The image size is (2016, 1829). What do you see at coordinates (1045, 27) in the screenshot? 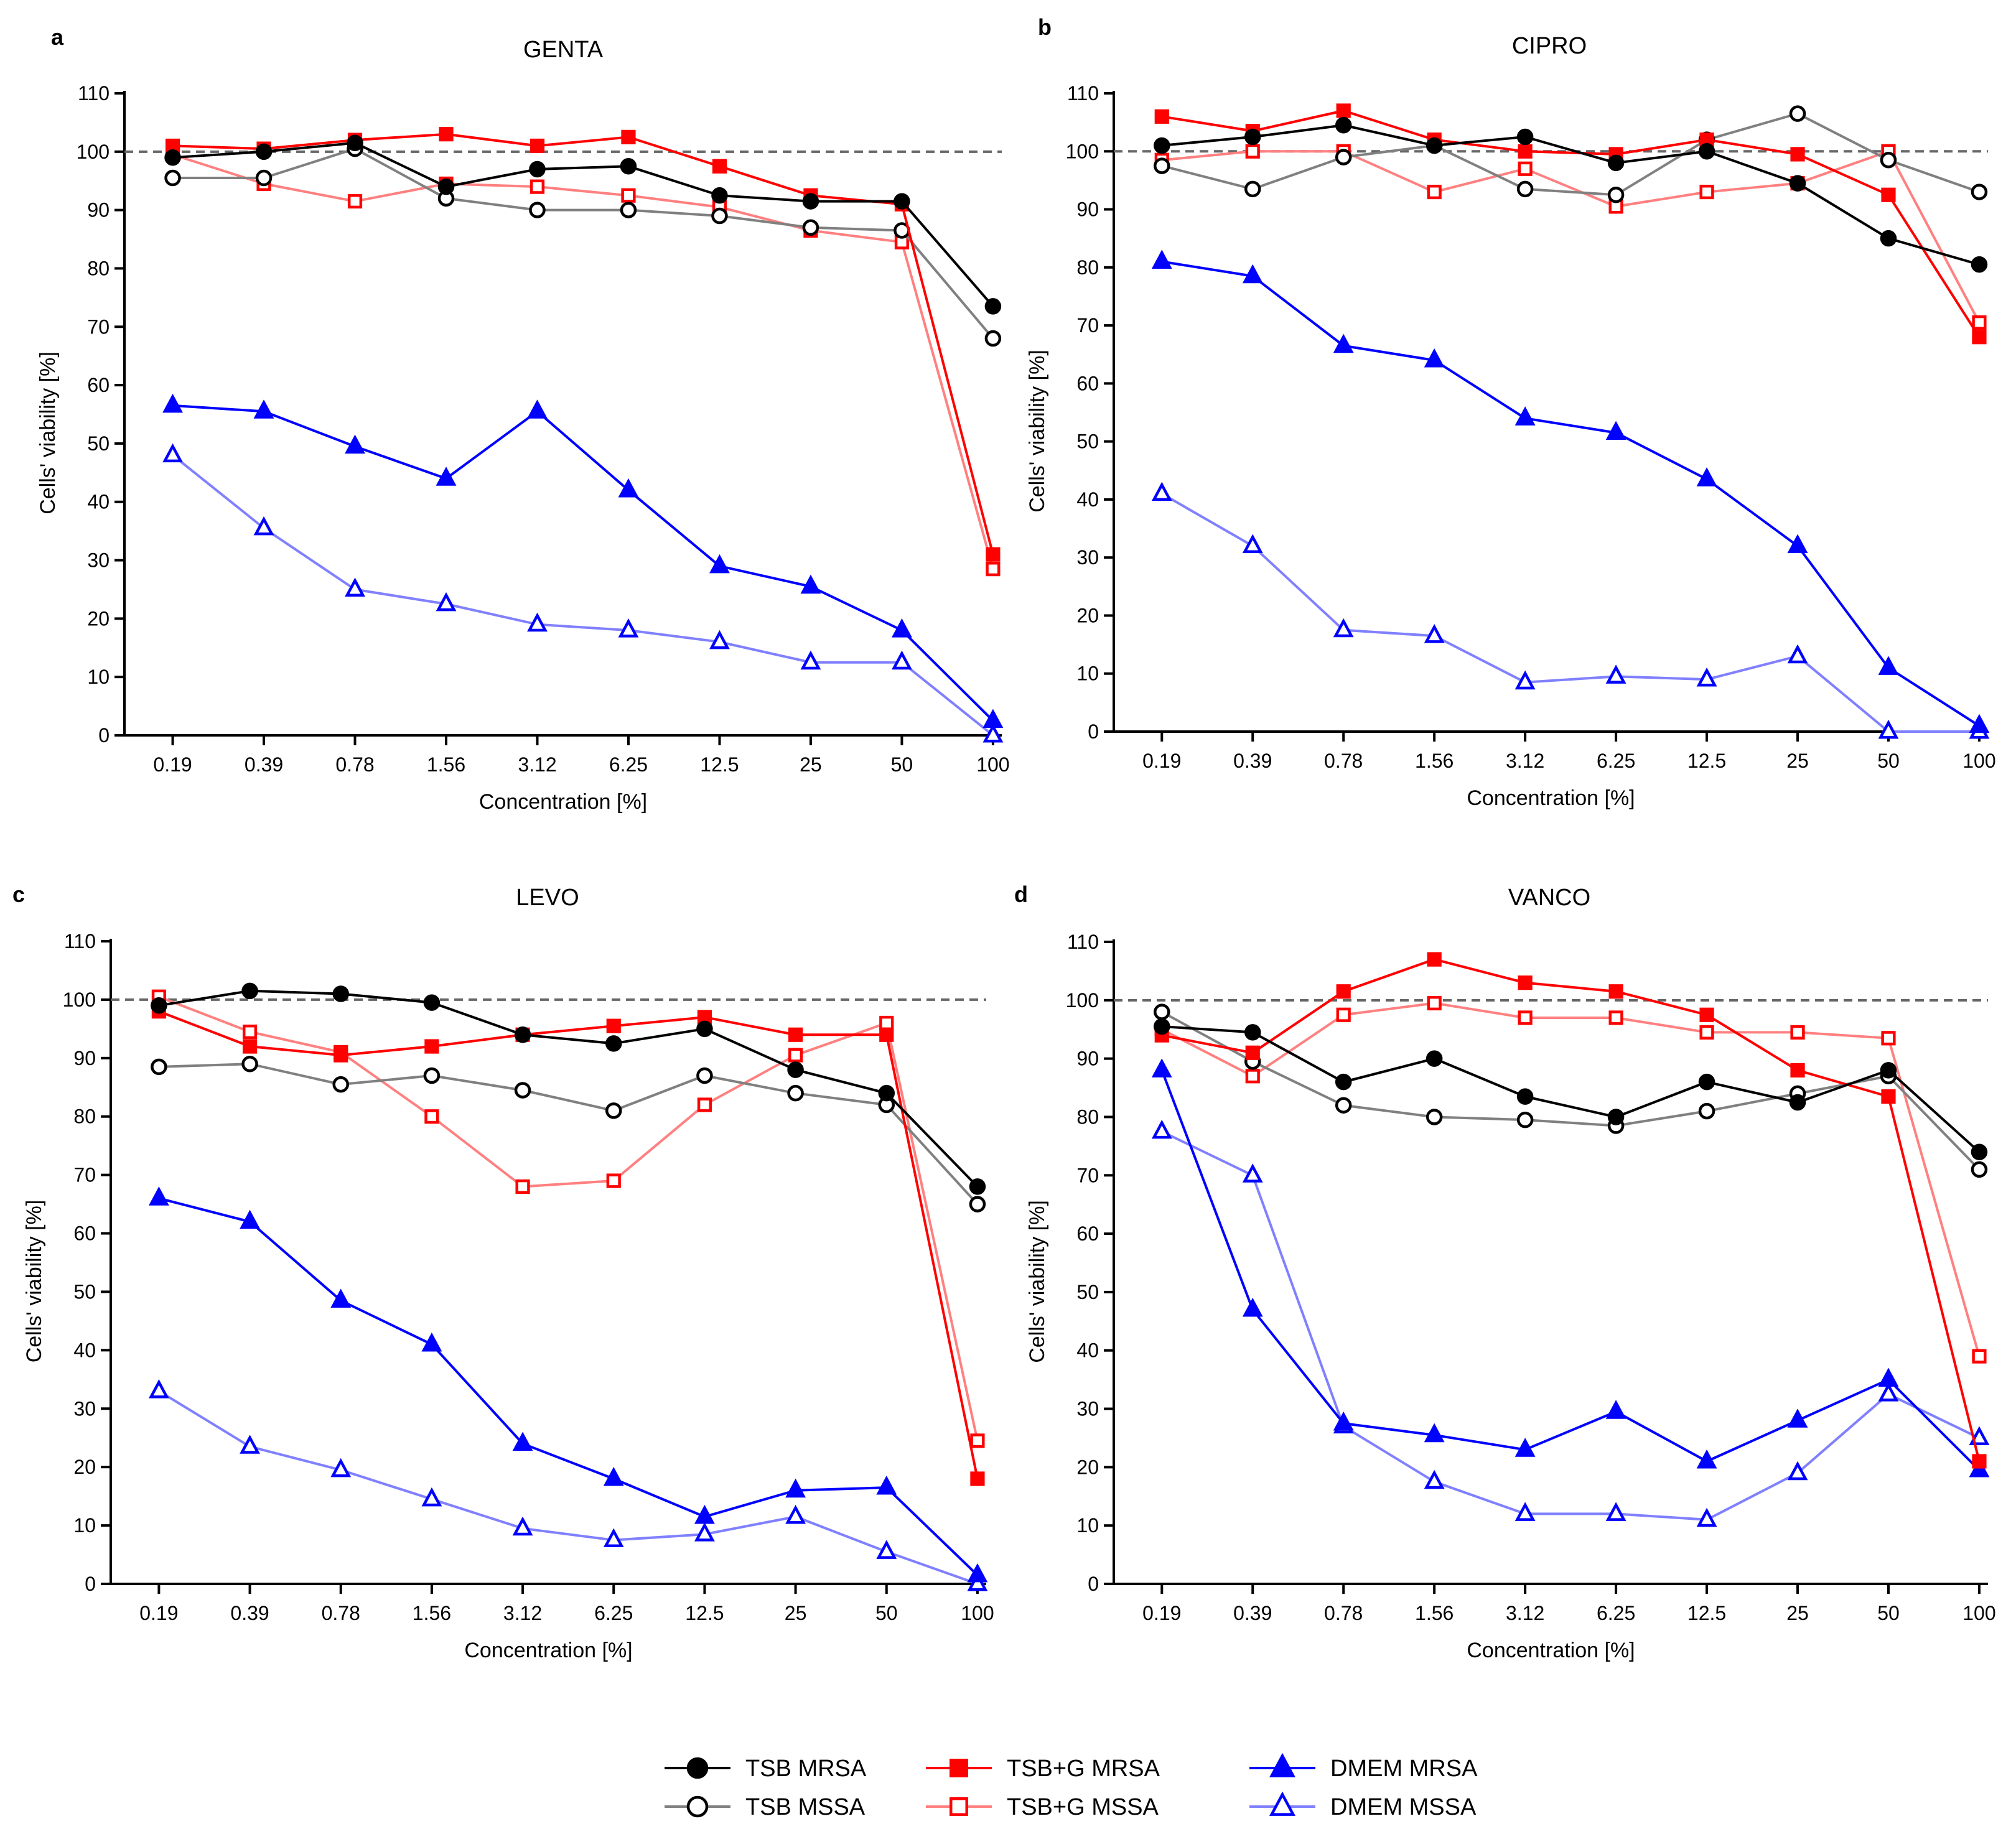
I see `panel-letter: b` at bounding box center [1045, 27].